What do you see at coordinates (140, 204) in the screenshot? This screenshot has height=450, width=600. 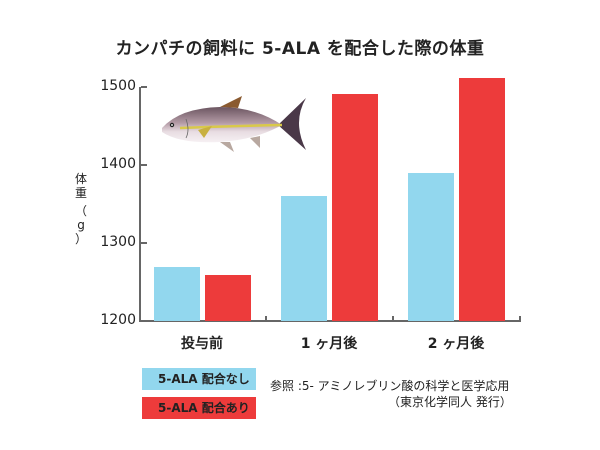 I see `y-axis` at bounding box center [140, 204].